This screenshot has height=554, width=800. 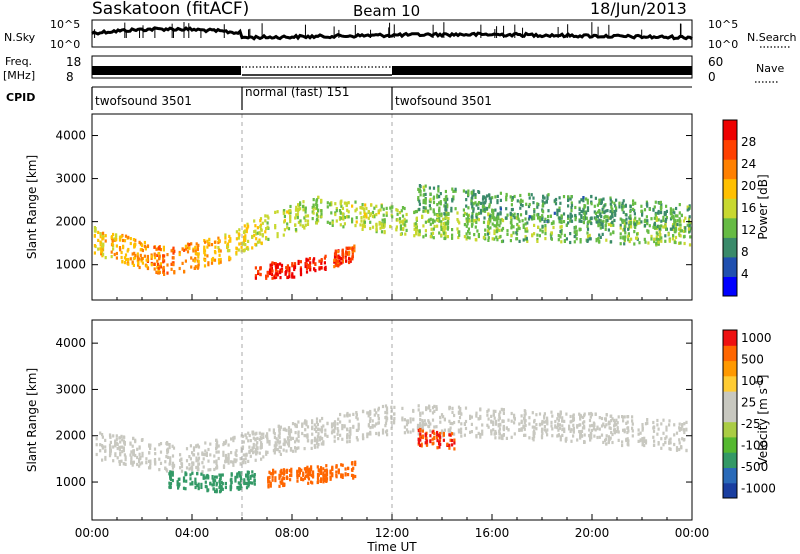 I want to click on colorbar-tick-label: 500, so click(x=752, y=360).